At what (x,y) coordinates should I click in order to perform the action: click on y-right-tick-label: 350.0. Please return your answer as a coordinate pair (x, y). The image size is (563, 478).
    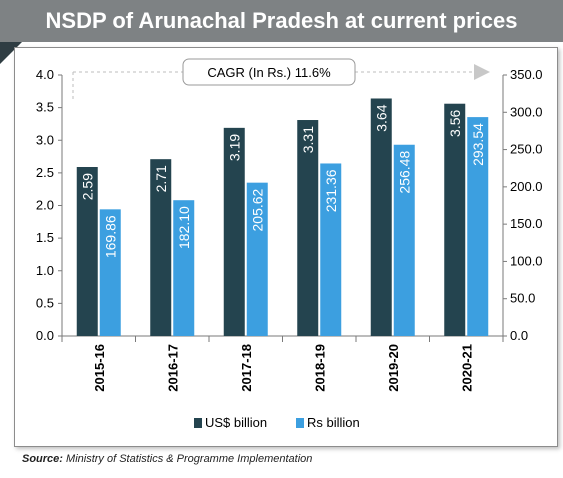
    Looking at the image, I should click on (526, 74).